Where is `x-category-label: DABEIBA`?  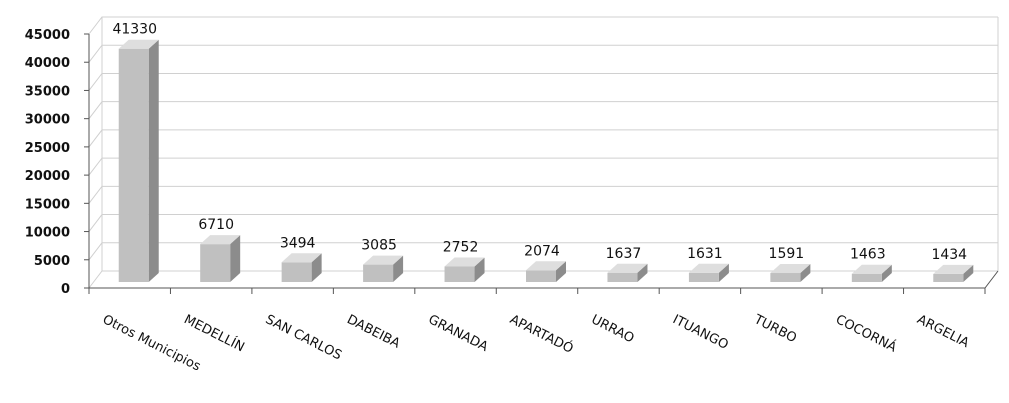
x-category-label: DABEIBA is located at coordinates (373, 331).